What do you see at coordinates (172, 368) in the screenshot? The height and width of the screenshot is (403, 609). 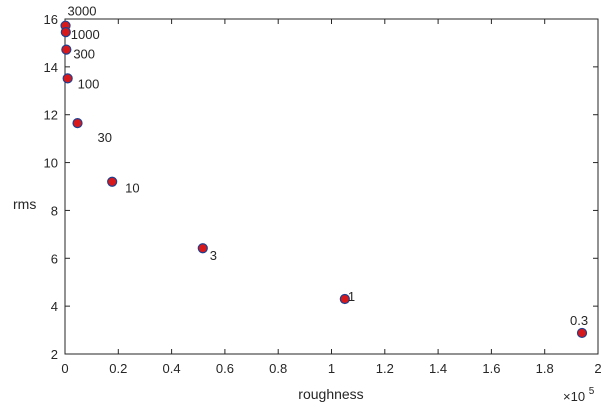 I see `x-tick-label: 0.4` at bounding box center [172, 368].